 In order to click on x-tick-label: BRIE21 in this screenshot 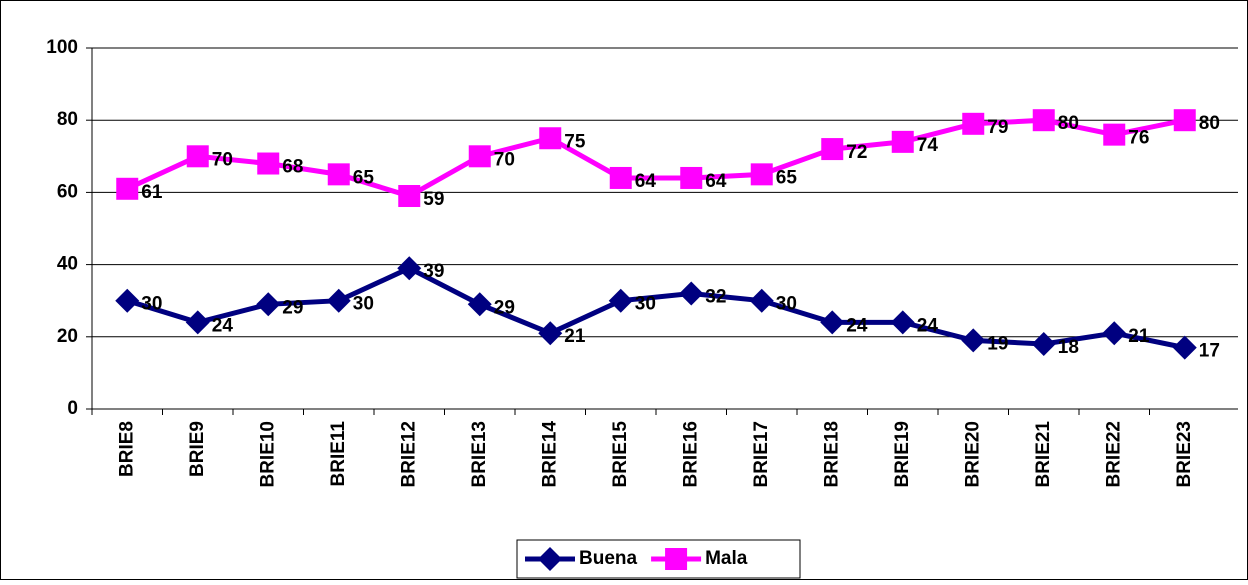, I will do `click(1043, 454)`.